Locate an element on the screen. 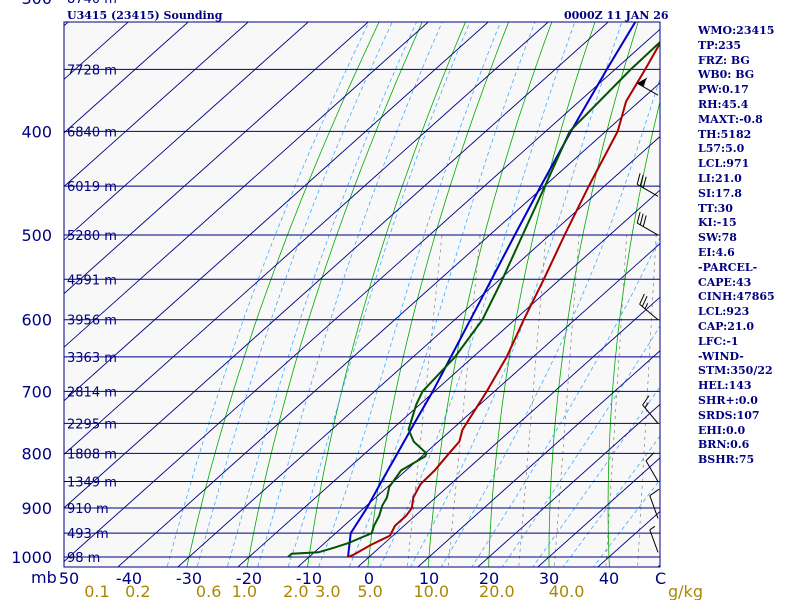  mixing-ratio-label: 40.0 is located at coordinates (567, 591).